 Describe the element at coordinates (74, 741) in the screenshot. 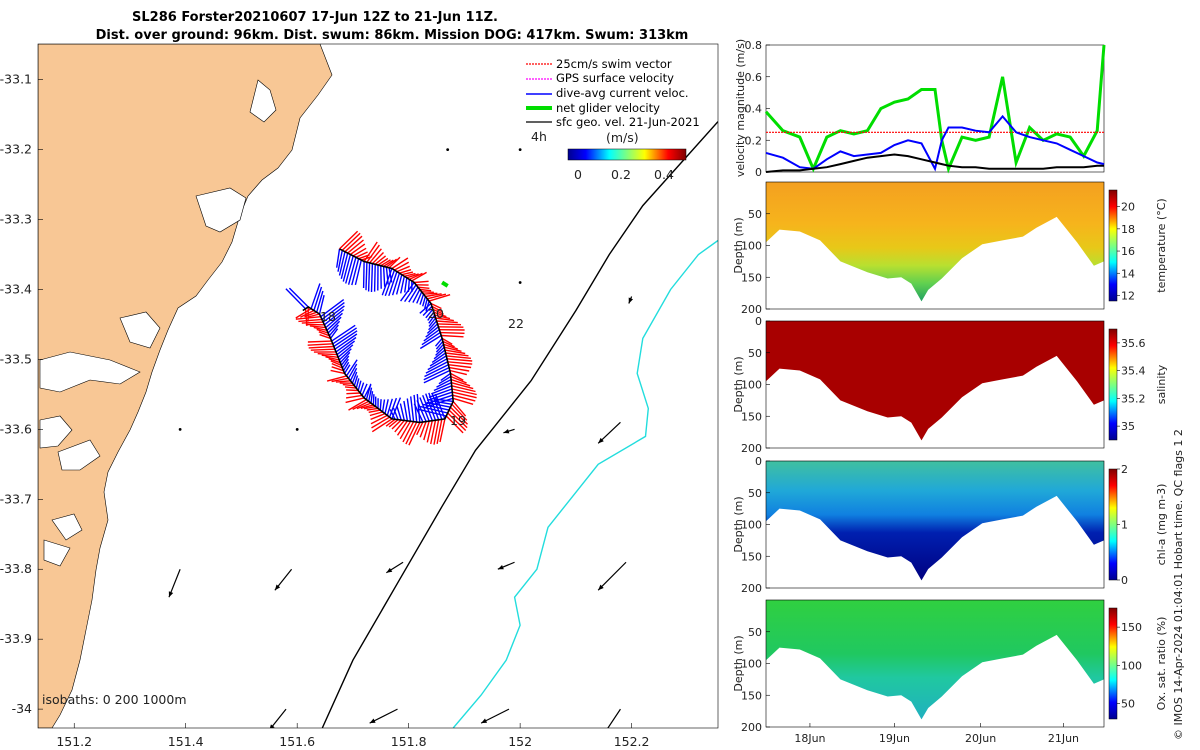

I see `x-tick-label: 151.2` at that location.